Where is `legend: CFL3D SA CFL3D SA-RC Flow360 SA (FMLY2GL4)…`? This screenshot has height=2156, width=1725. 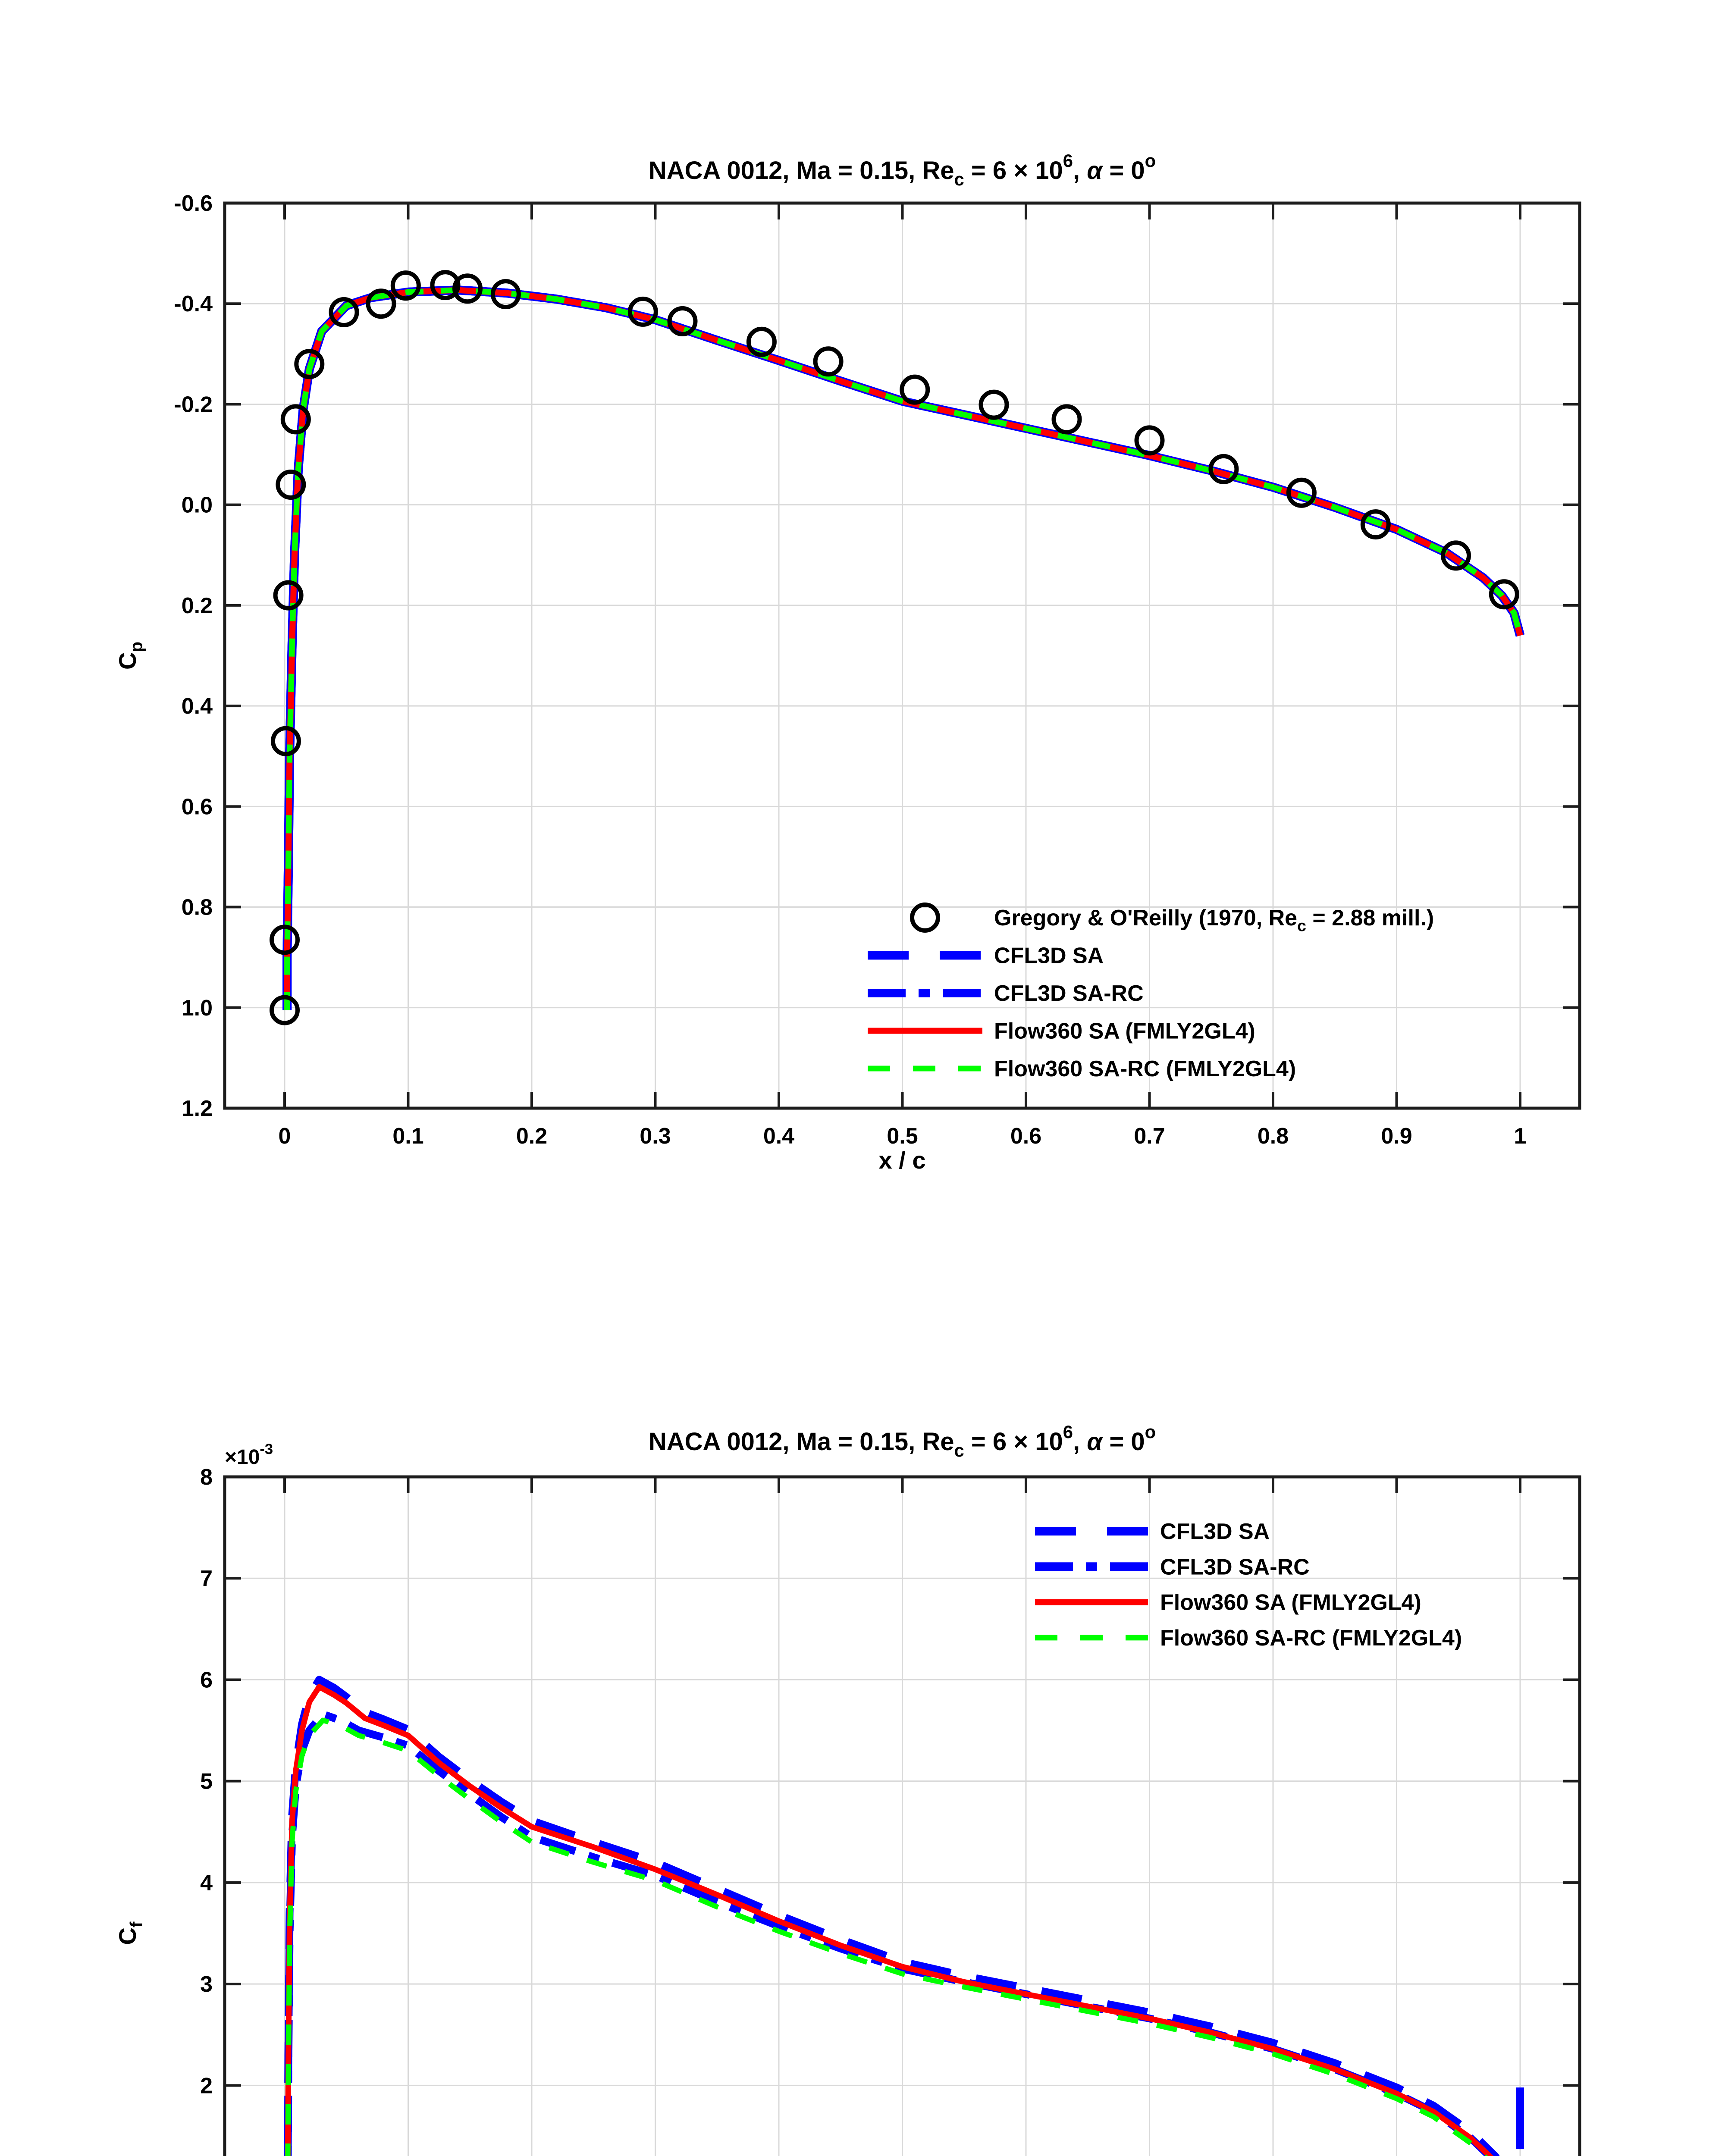 legend: CFL3D SA CFL3D SA-RC Flow360 SA (FMLY2GL4)… is located at coordinates (1248, 1585).